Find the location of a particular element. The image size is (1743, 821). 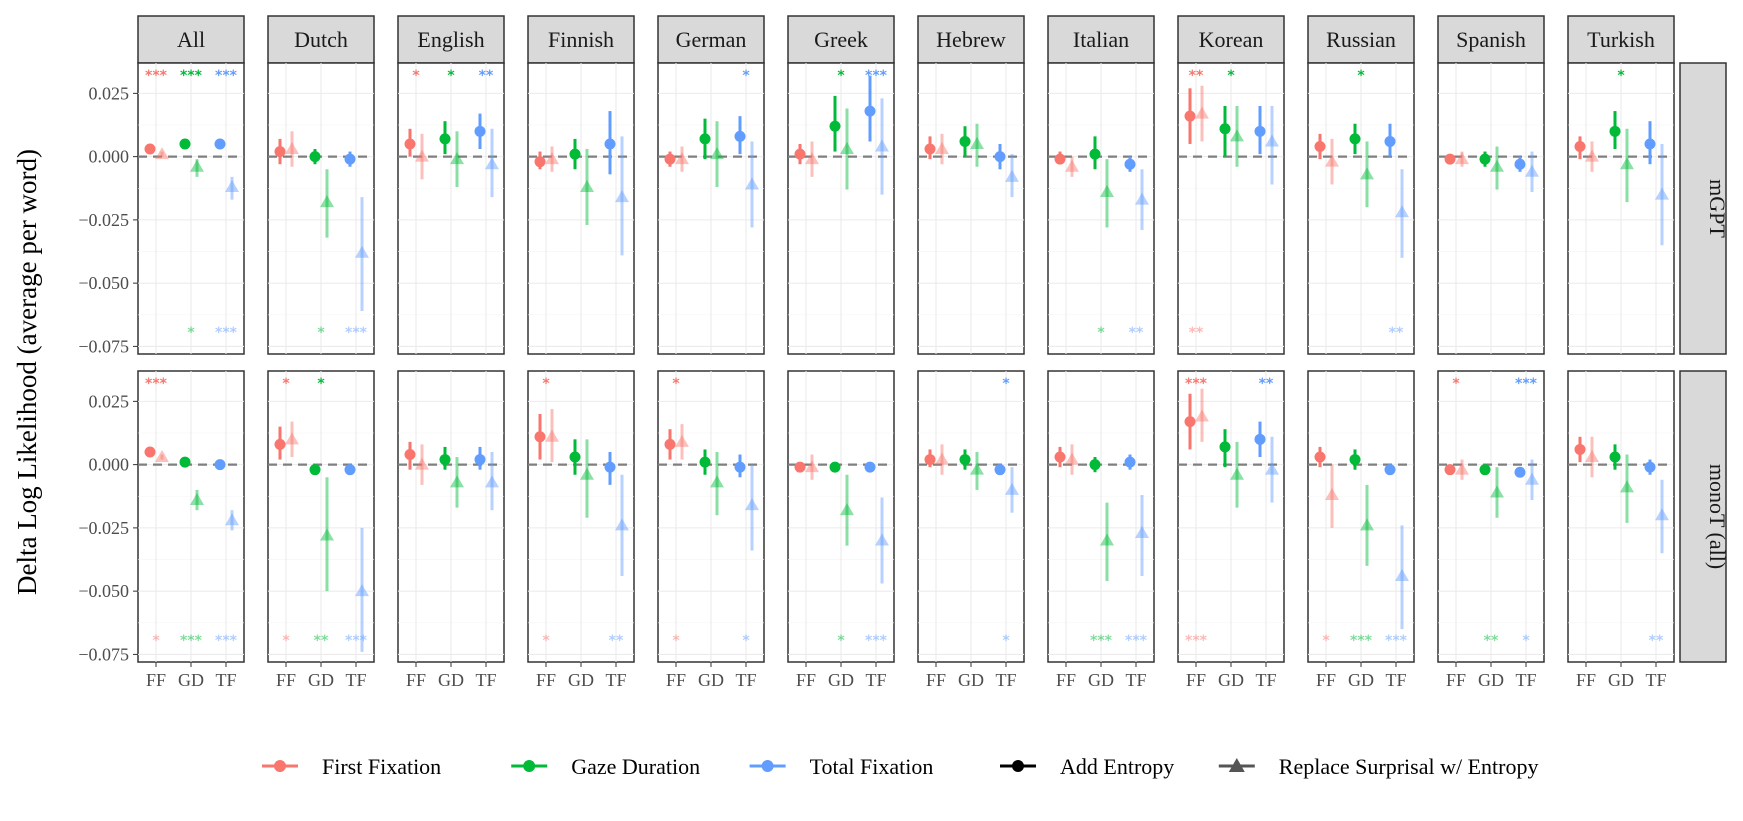

panel-monot-all-italian: *** *** is located at coordinates (1101, 516).